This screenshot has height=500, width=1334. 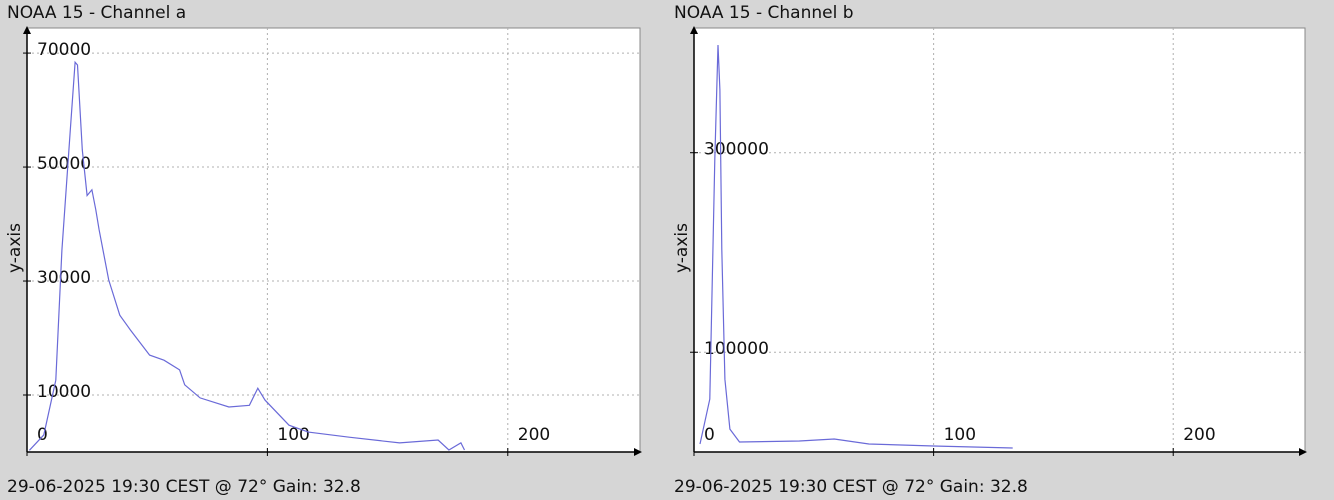 What do you see at coordinates (96, 13) in the screenshot?
I see `chart-title: NOAA 15 - Channel a` at bounding box center [96, 13].